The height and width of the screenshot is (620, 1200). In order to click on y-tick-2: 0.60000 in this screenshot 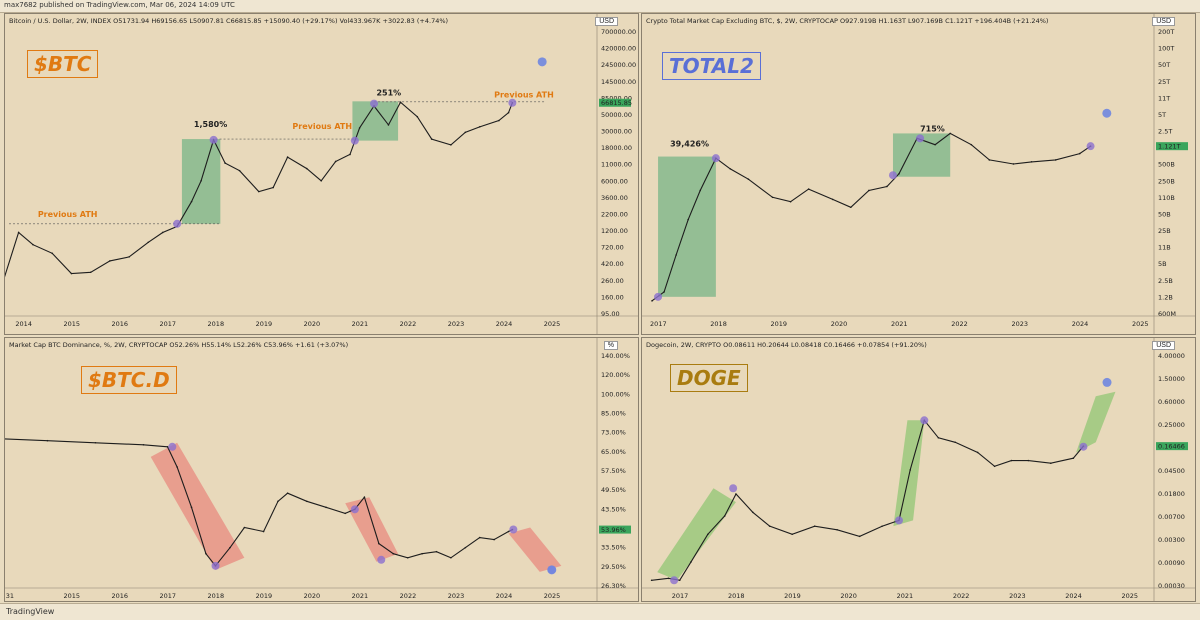, I will do `click(1171, 402)`.